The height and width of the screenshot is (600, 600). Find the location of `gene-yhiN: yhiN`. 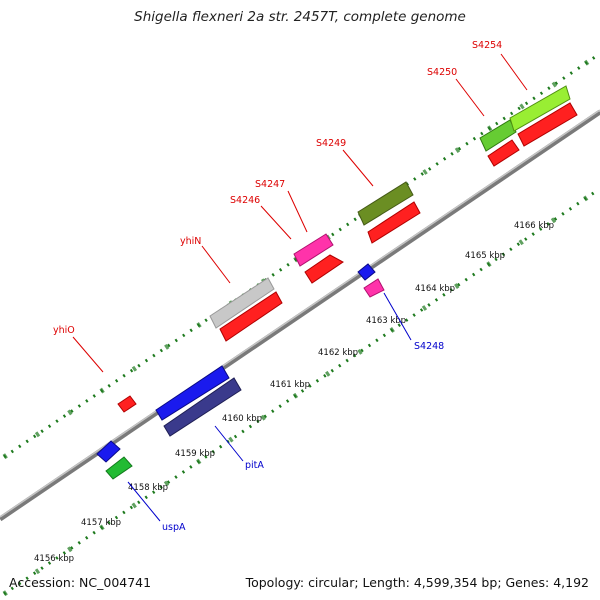

gene-yhiN: yhiN is located at coordinates (231, 289).